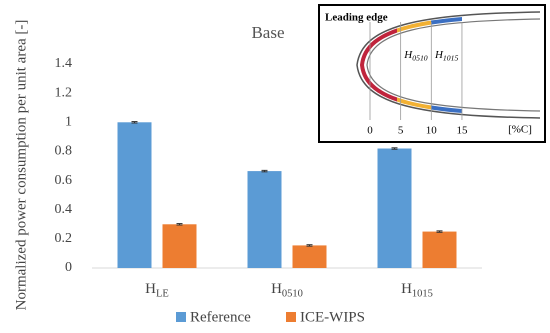 This screenshot has width=550, height=333. What do you see at coordinates (292, 294) in the screenshot?
I see `x-tick-label-sub: 0510` at bounding box center [292, 294].